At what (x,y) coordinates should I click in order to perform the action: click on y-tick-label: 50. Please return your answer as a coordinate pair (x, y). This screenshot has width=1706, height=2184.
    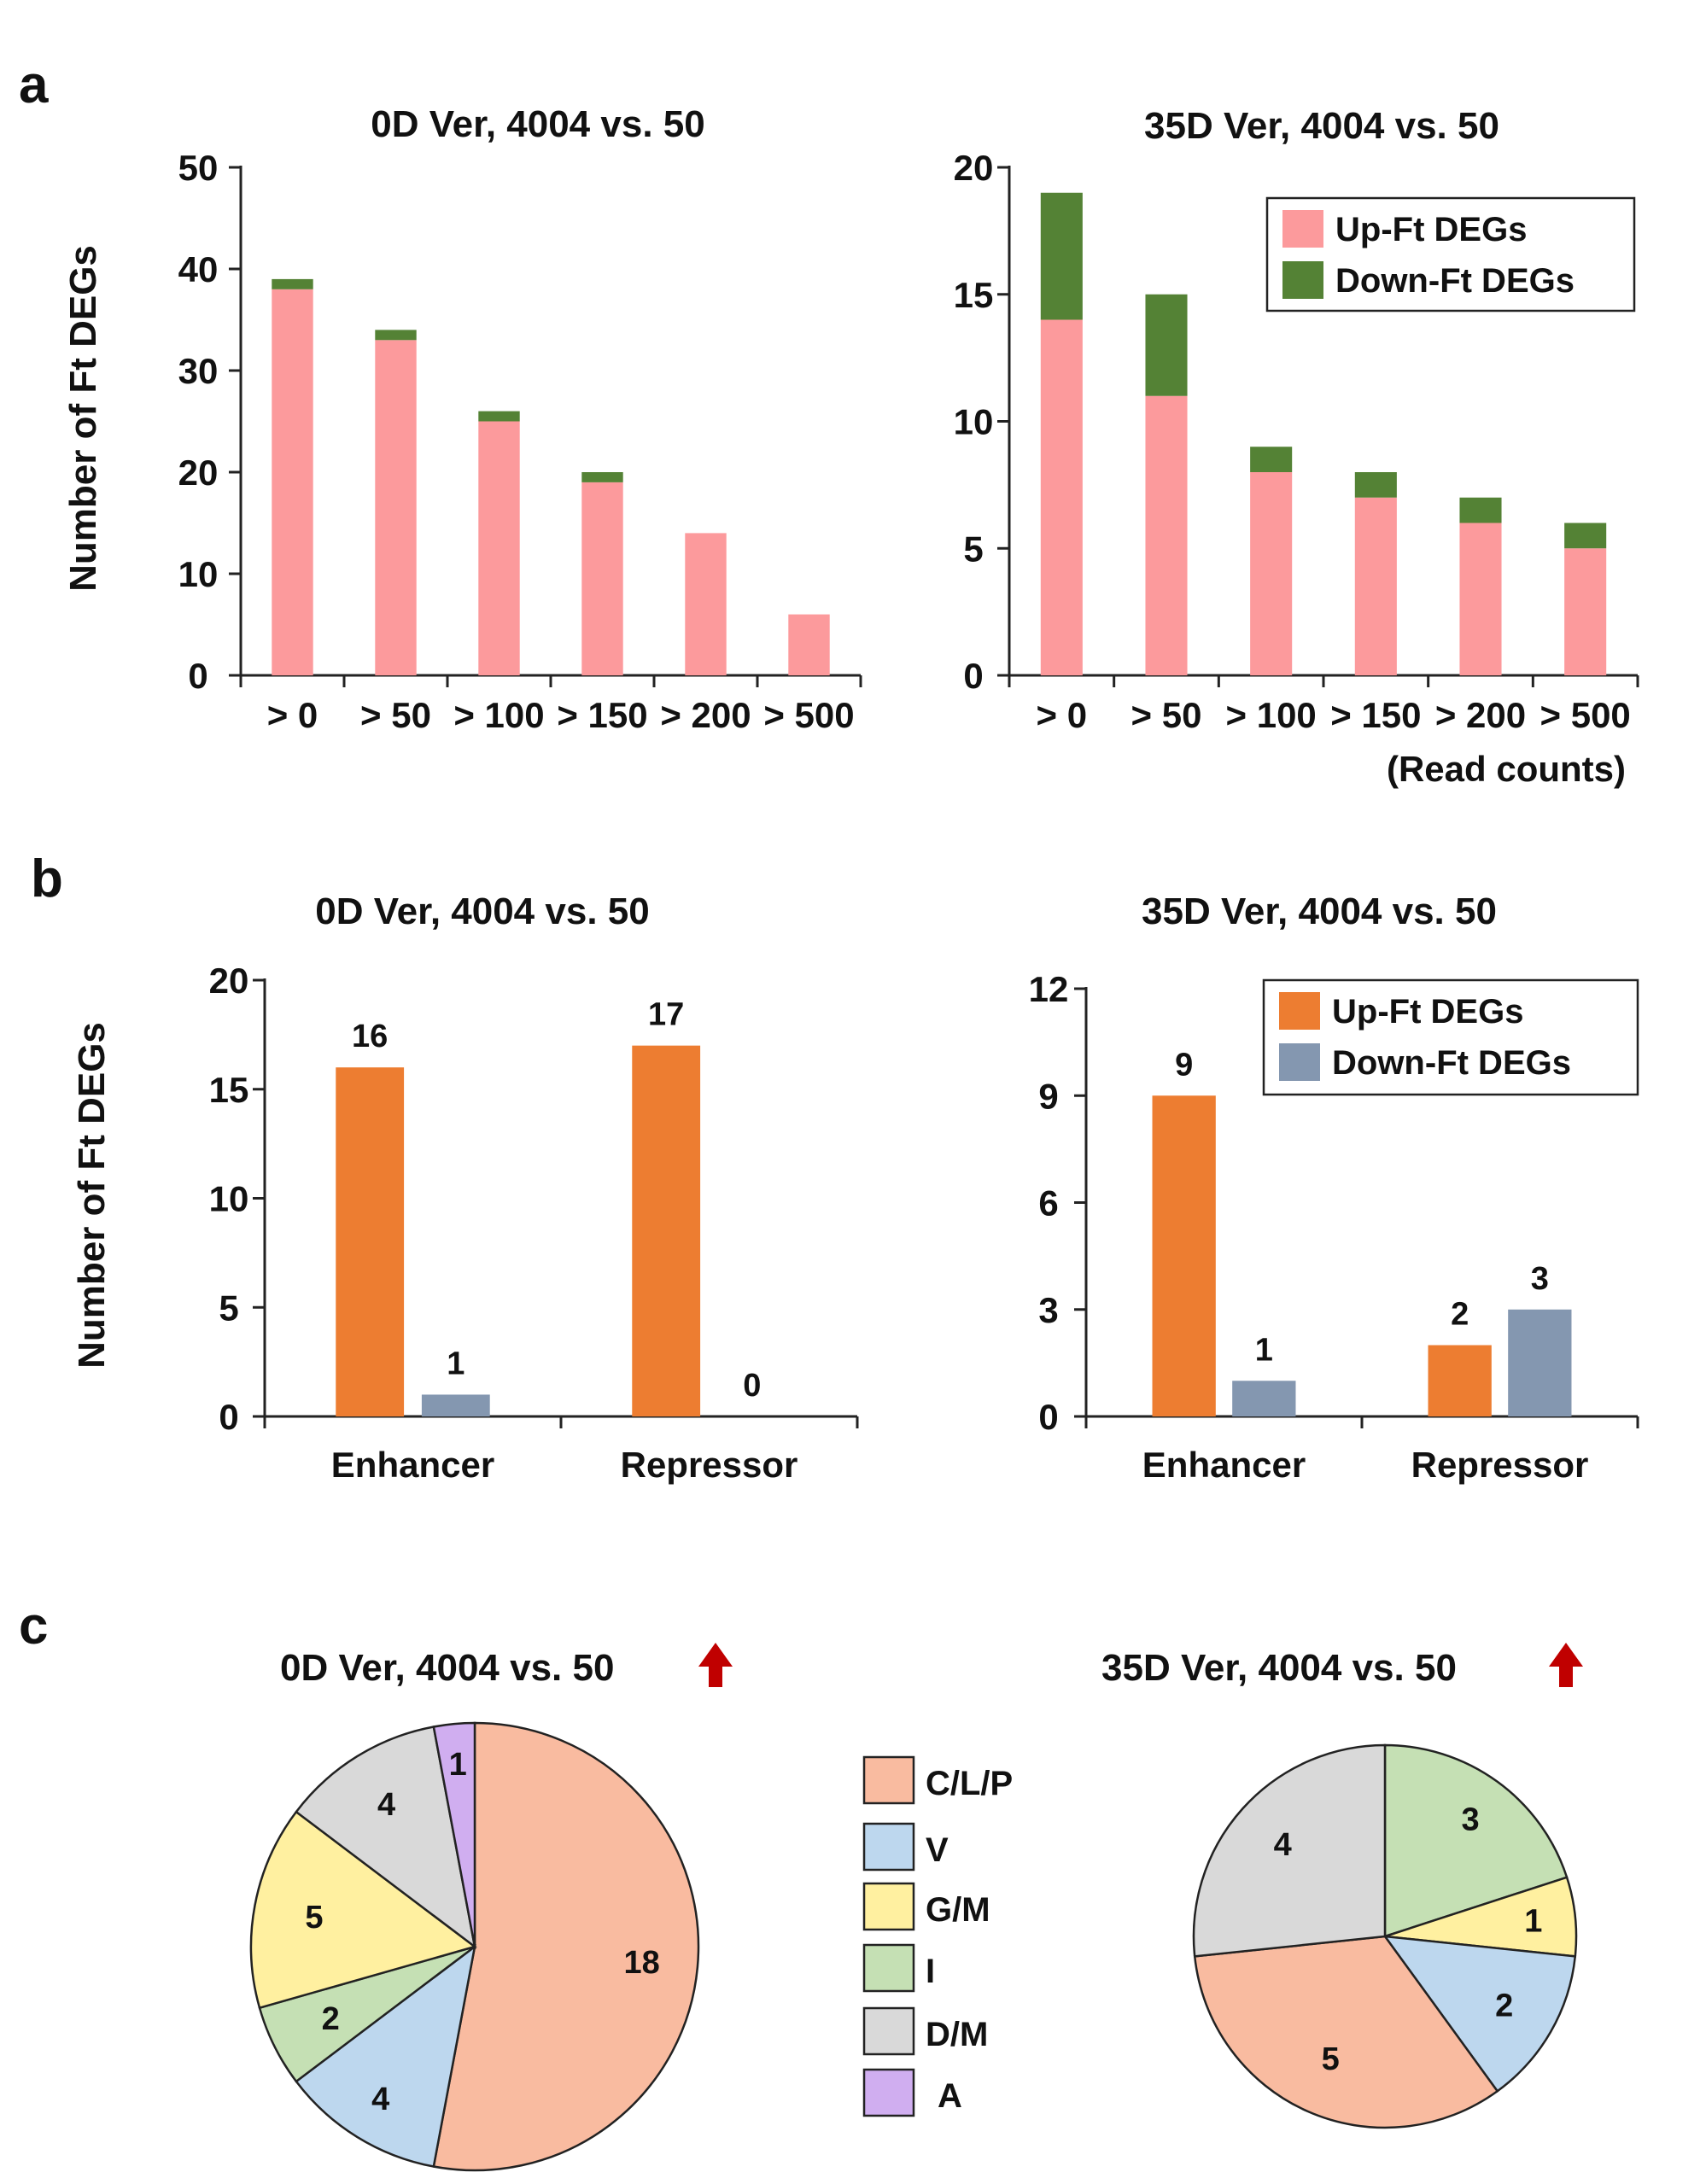
    Looking at the image, I should click on (198, 168).